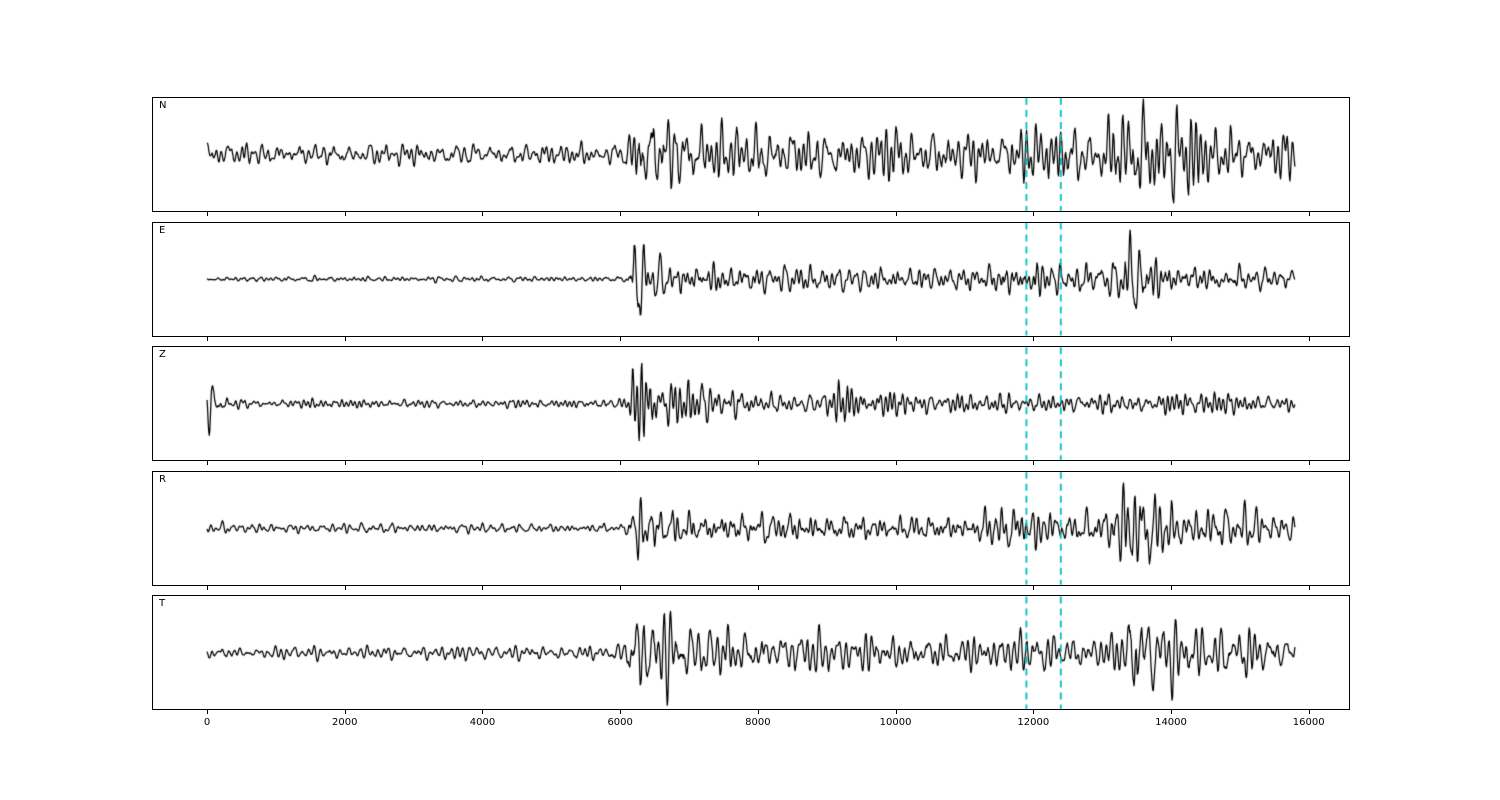  Describe the element at coordinates (758, 723) in the screenshot. I see `x-tick-label: 8000` at that location.